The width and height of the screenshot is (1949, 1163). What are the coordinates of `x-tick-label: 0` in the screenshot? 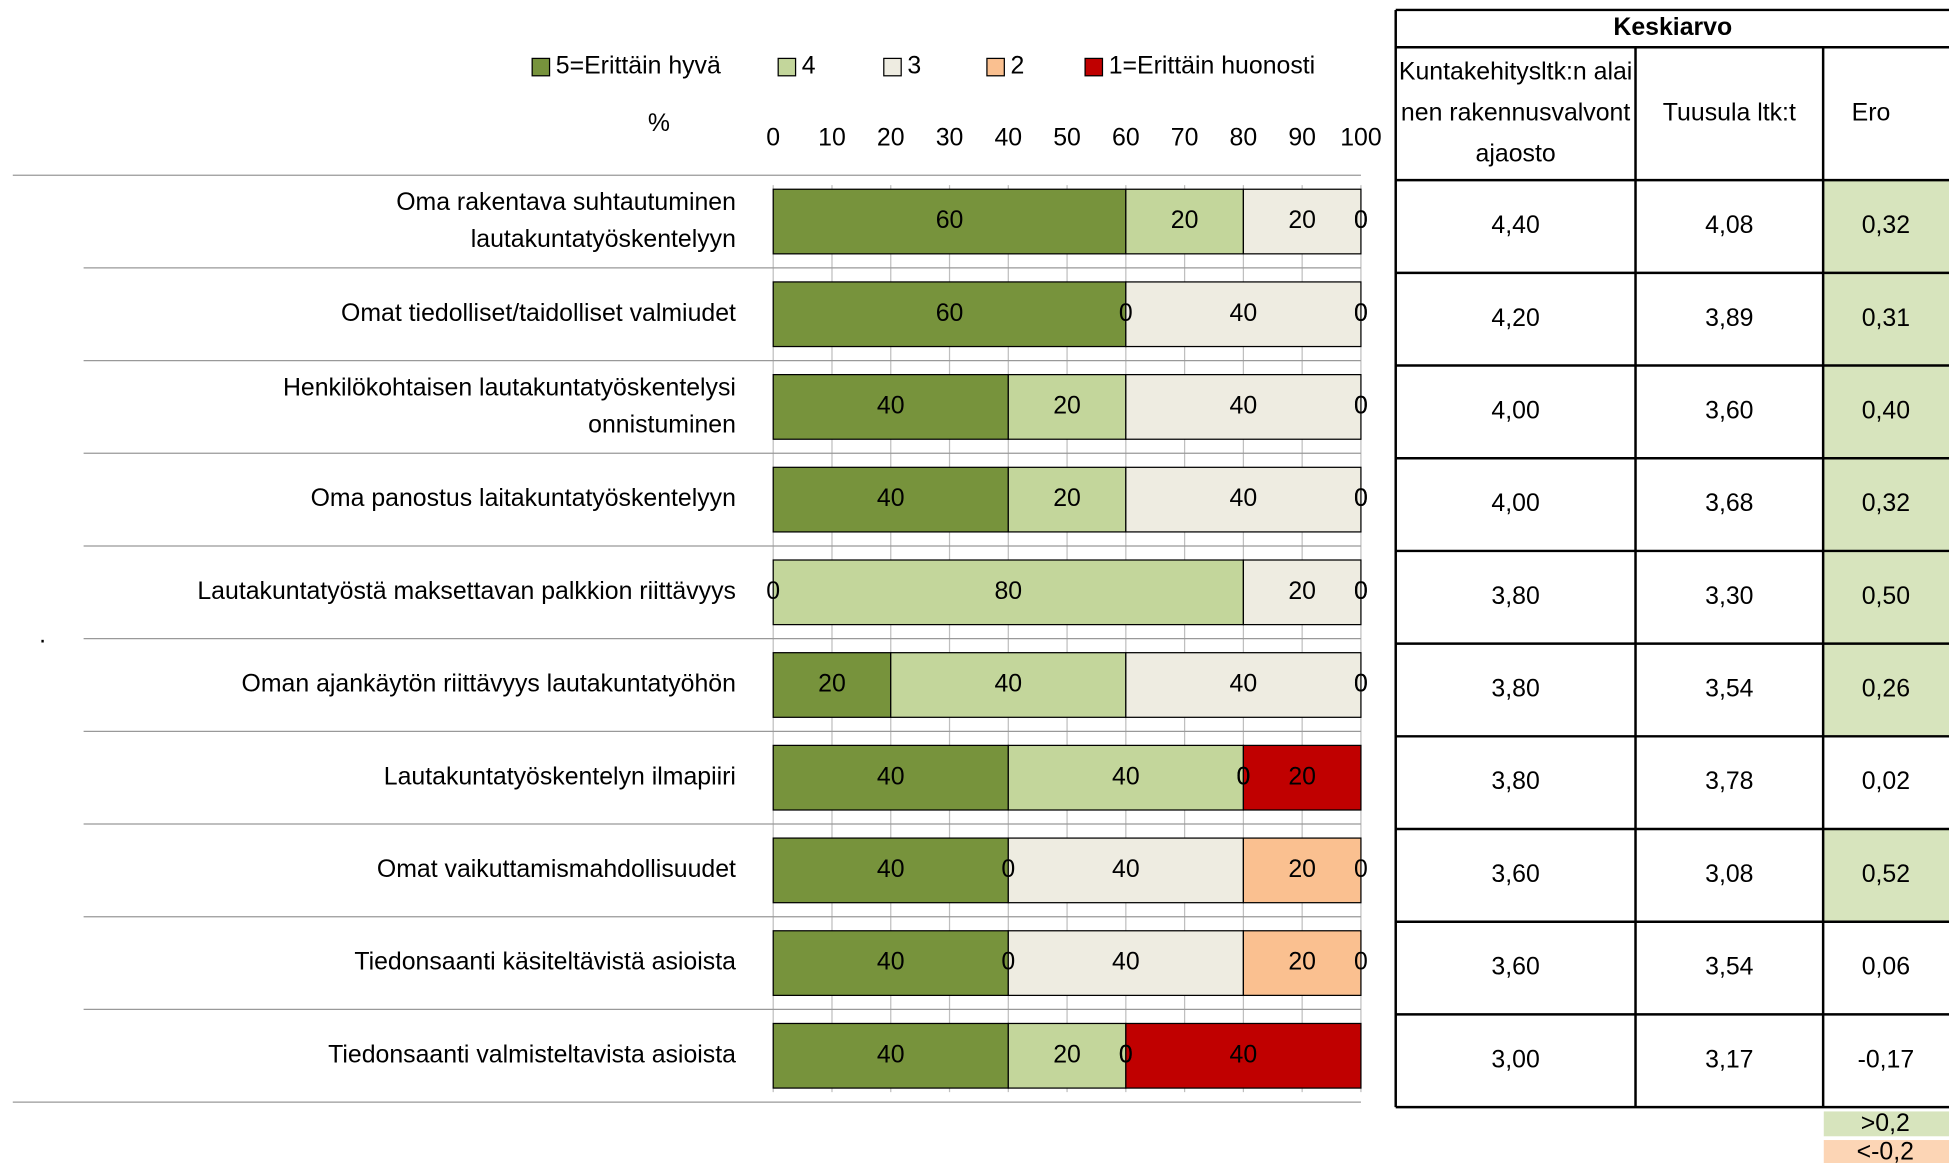 It's located at (773, 138).